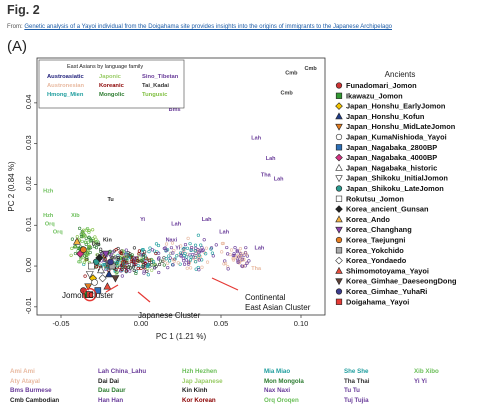 This screenshot has height=409, width=480. What do you see at coordinates (111, 400) in the screenshot?
I see `population-code-entry: Han Han` at bounding box center [111, 400].